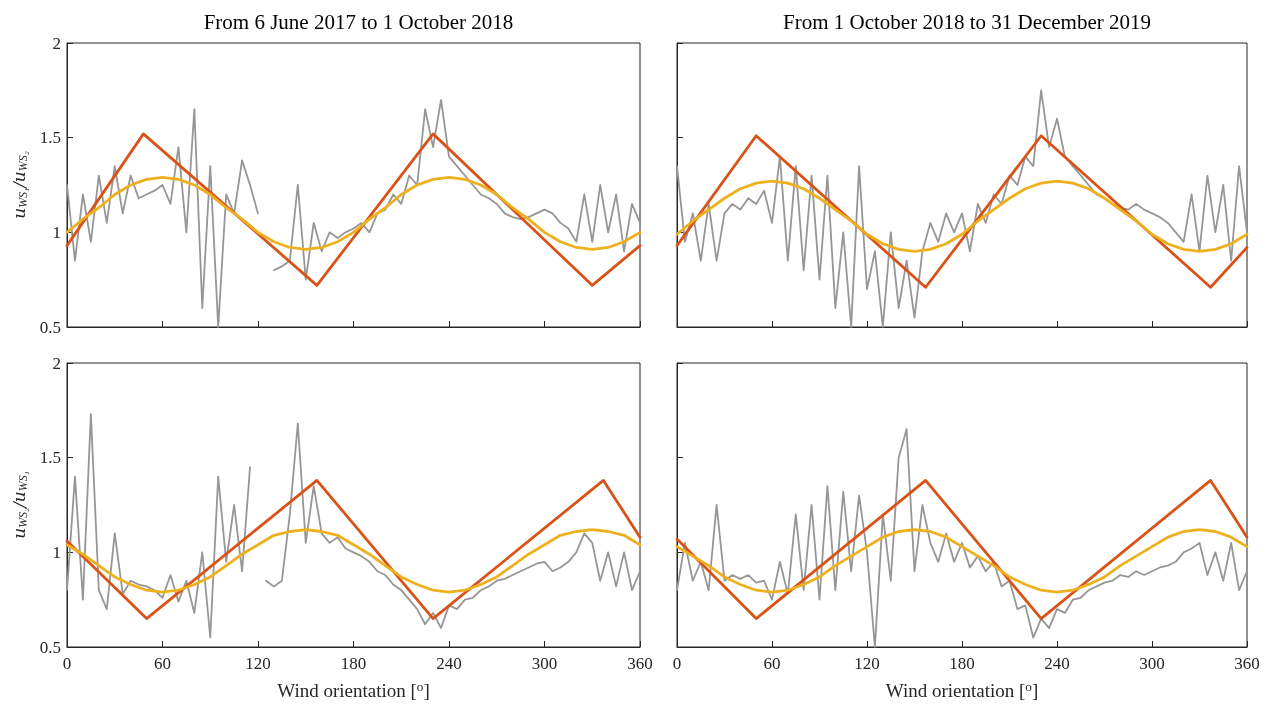 The height and width of the screenshot is (711, 1280). Describe the element at coordinates (19, 185) in the screenshot. I see `y-axis-title: uWS₁/uWS₂` at that location.